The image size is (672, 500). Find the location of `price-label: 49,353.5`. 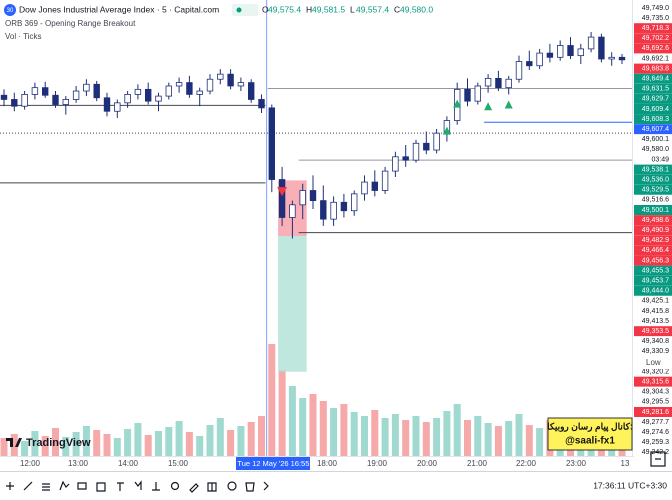

price-label: 49,353.5 is located at coordinates (655, 331).